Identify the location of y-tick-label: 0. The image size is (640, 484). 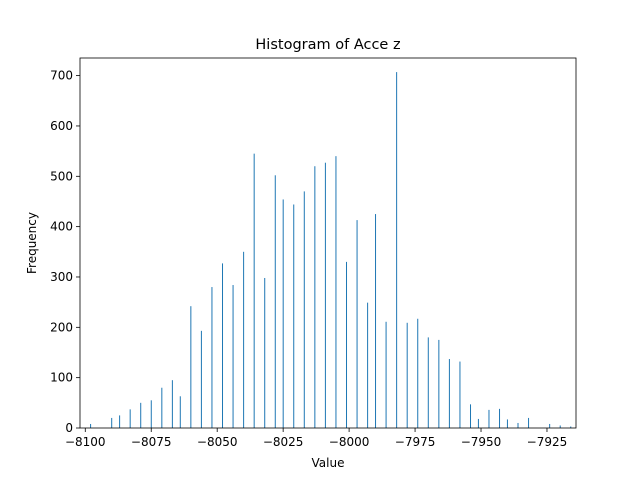
(69, 428).